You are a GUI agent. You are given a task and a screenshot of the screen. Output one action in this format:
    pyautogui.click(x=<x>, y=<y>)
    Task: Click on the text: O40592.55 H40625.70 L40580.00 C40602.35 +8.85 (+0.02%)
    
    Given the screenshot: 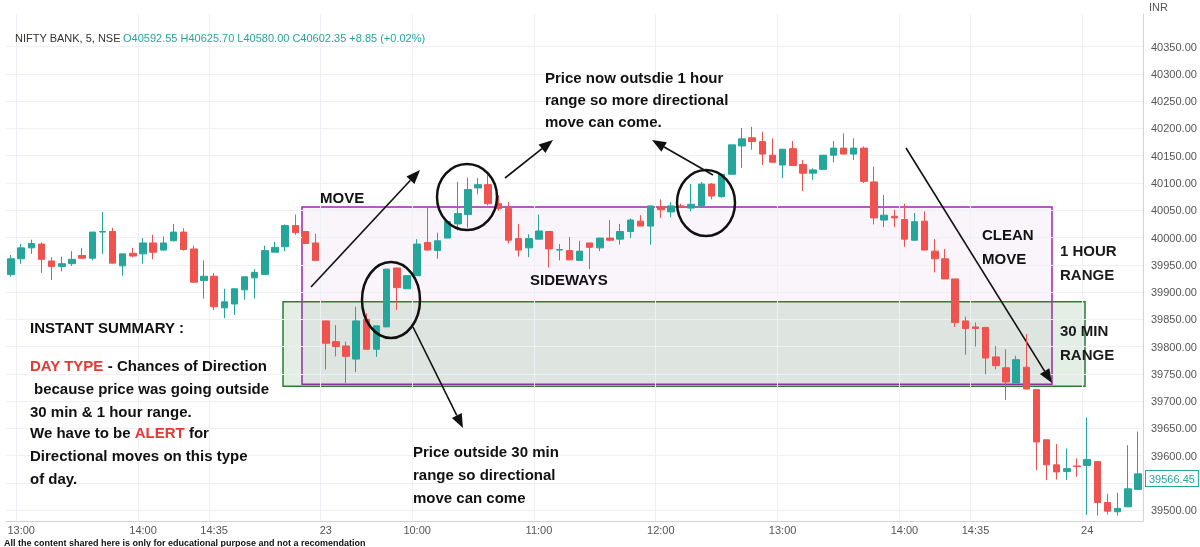 What is the action you would take?
    pyautogui.click(x=274, y=37)
    